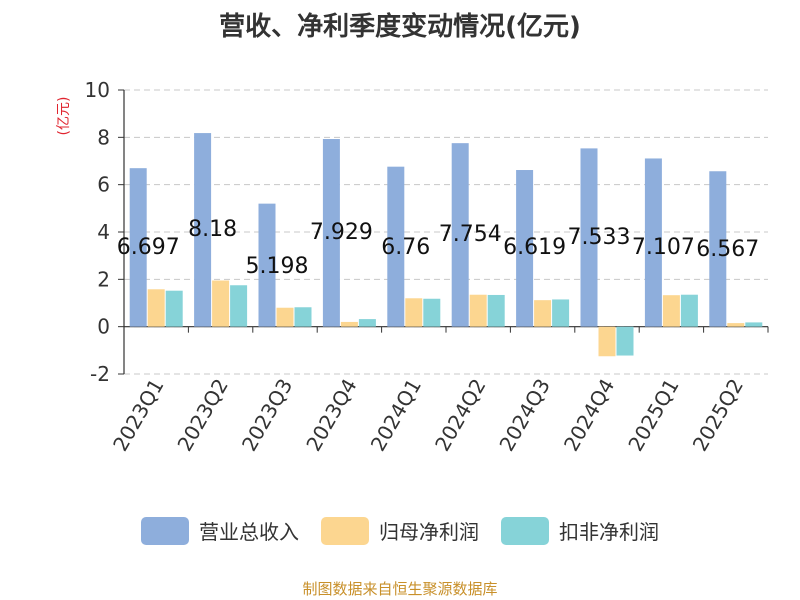  What do you see at coordinates (718, 415) in the screenshot?
I see `x-tick-label: 2025Q2` at bounding box center [718, 415].